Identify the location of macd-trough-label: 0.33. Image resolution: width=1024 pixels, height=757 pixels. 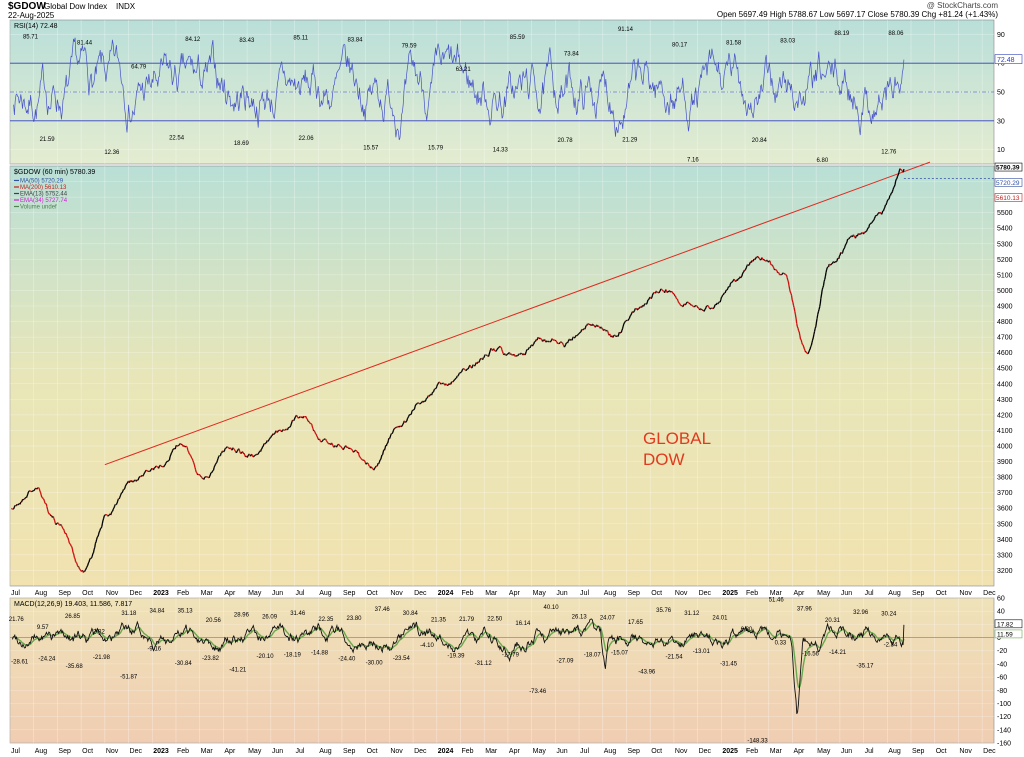
(781, 643).